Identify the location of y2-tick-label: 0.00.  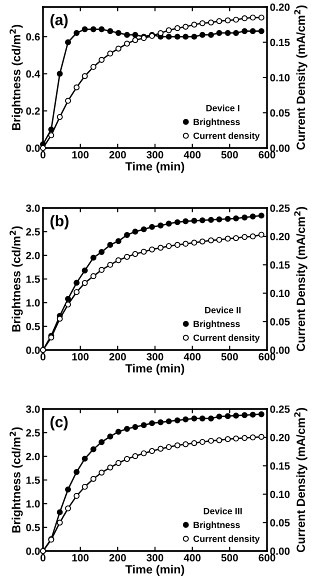
(280, 350).